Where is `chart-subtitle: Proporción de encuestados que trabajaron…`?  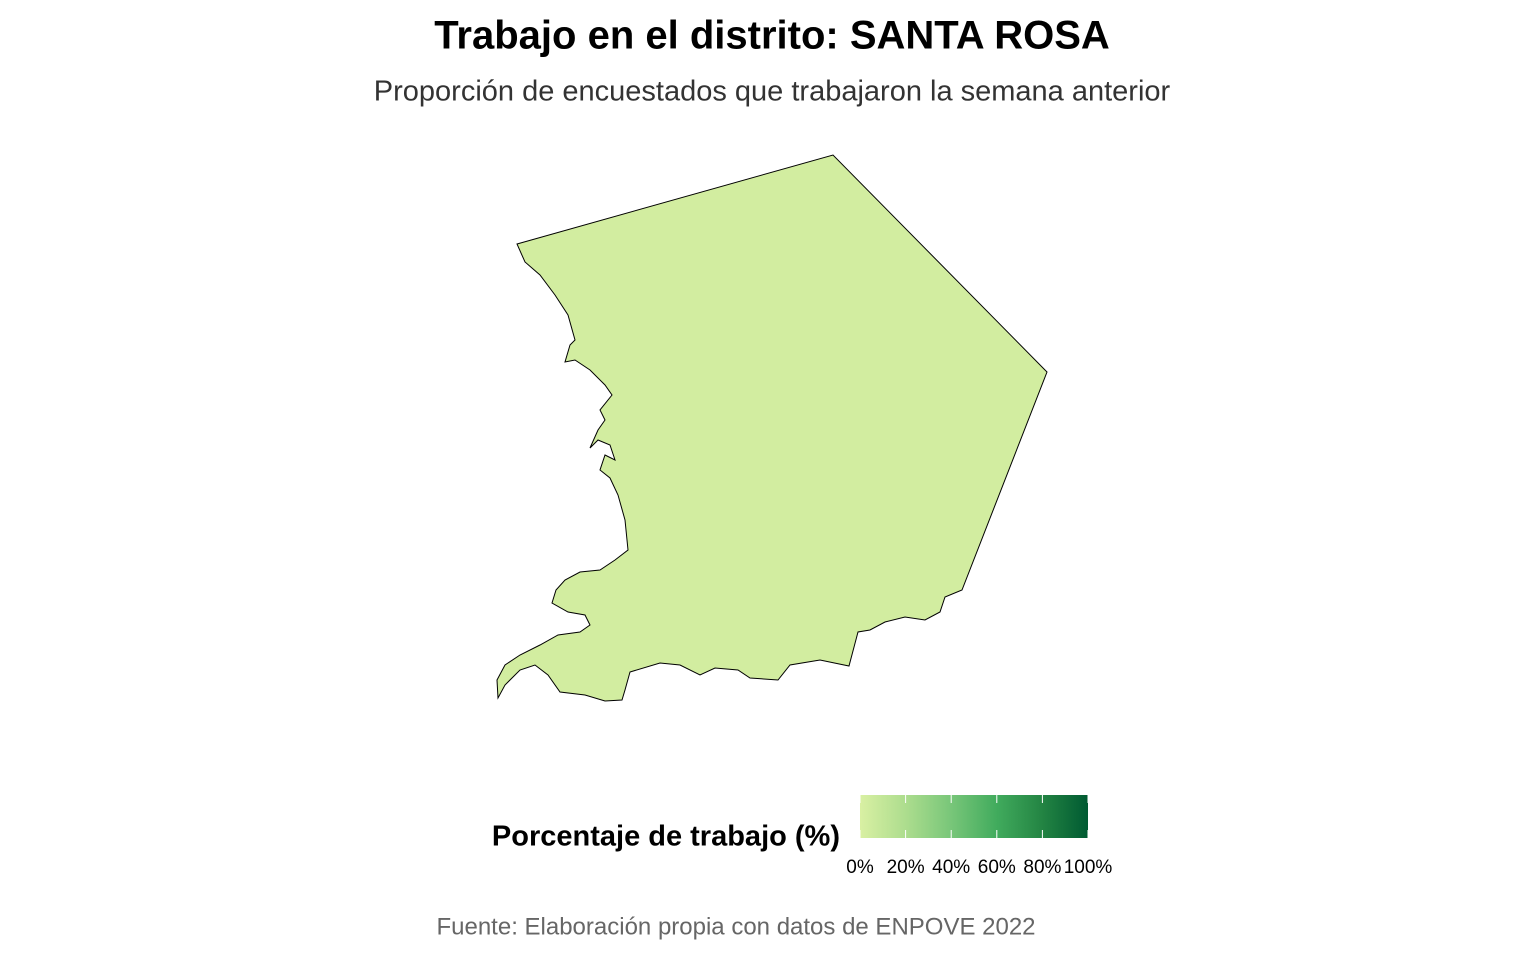
chart-subtitle: Proporción de encuestados que trabajaron… is located at coordinates (772, 92).